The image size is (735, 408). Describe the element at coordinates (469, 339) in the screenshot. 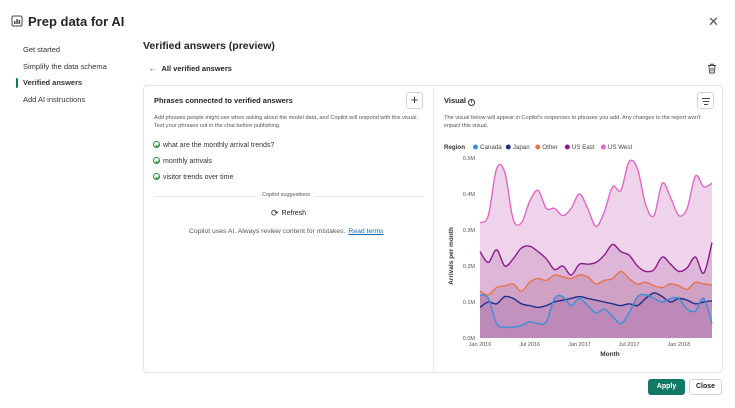

I see `y-tick-label: 0.0M` at that location.